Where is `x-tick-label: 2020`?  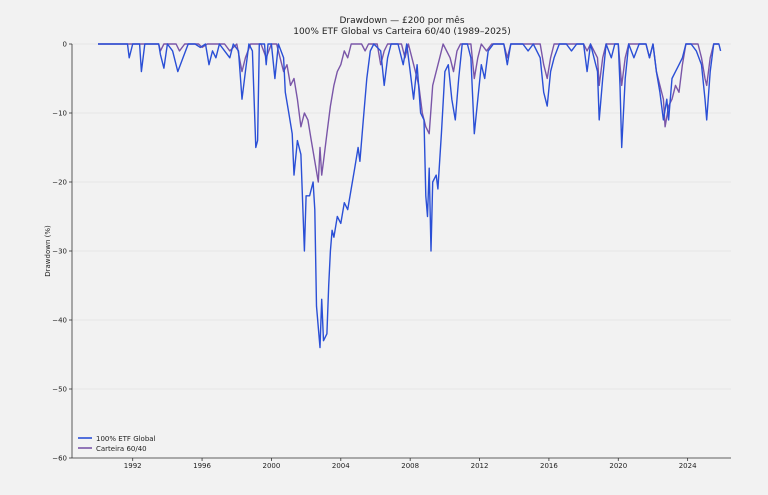 x-tick-label: 2020 is located at coordinates (618, 466).